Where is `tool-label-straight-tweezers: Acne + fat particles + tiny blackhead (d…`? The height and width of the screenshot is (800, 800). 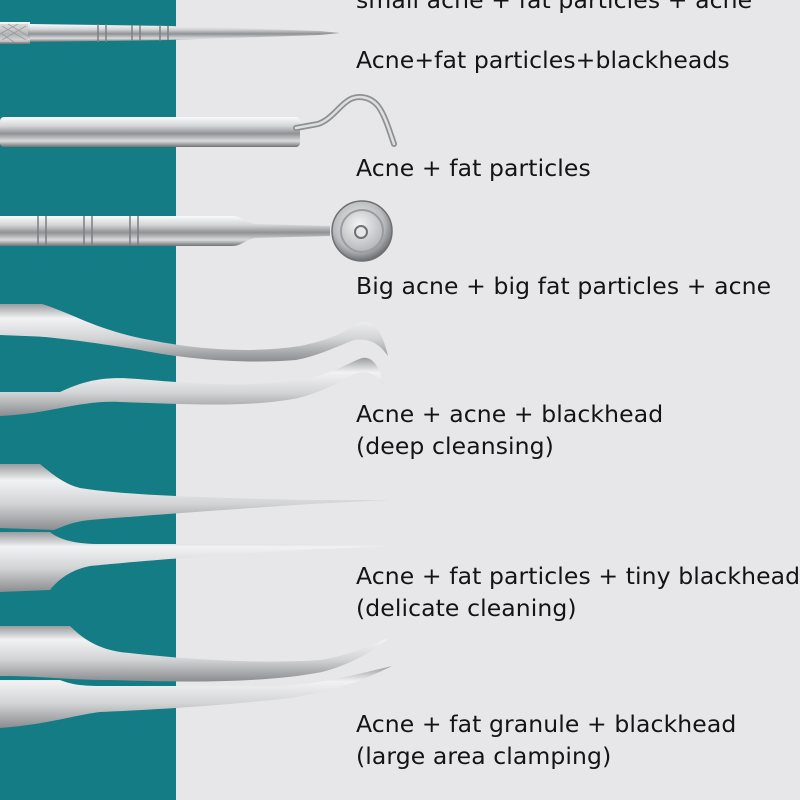 tool-label-straight-tweezers: Acne + fat particles + tiny blackhead (d… is located at coordinates (578, 592).